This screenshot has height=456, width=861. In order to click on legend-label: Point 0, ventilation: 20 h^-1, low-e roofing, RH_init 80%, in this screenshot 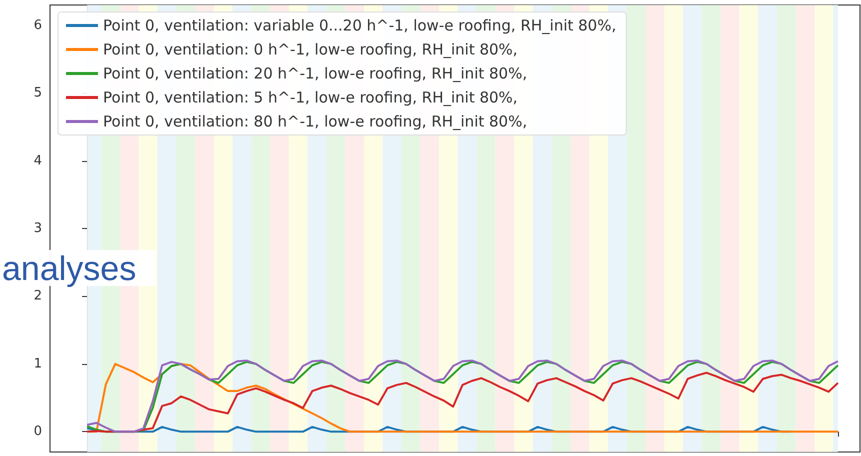, I will do `click(315, 73)`.